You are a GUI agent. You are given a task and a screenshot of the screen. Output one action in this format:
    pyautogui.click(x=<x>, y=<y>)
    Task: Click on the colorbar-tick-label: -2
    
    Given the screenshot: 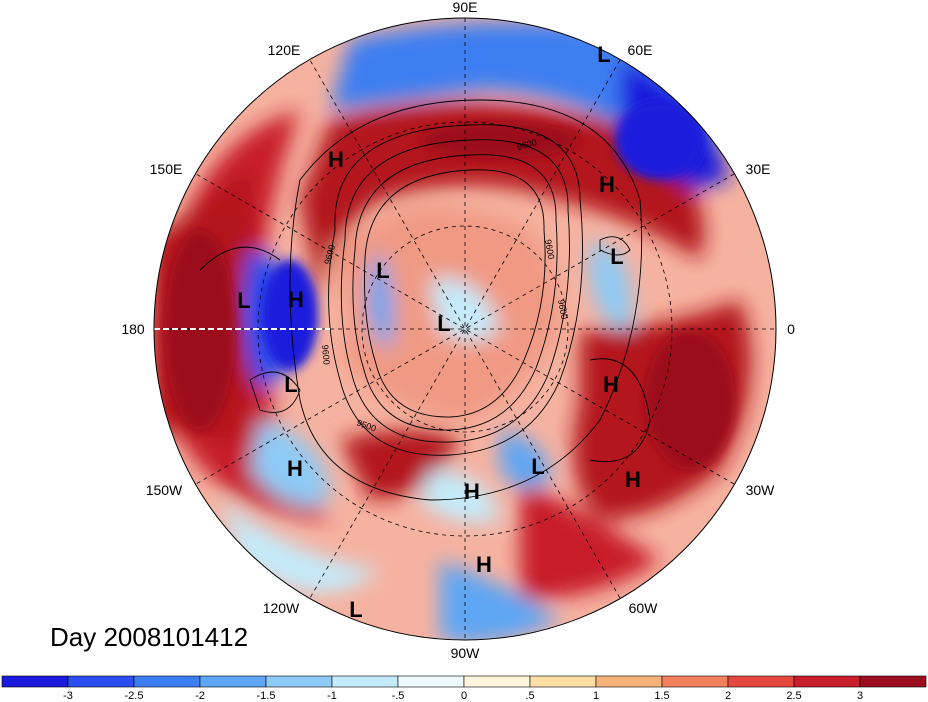 What is the action you would take?
    pyautogui.click(x=200, y=696)
    